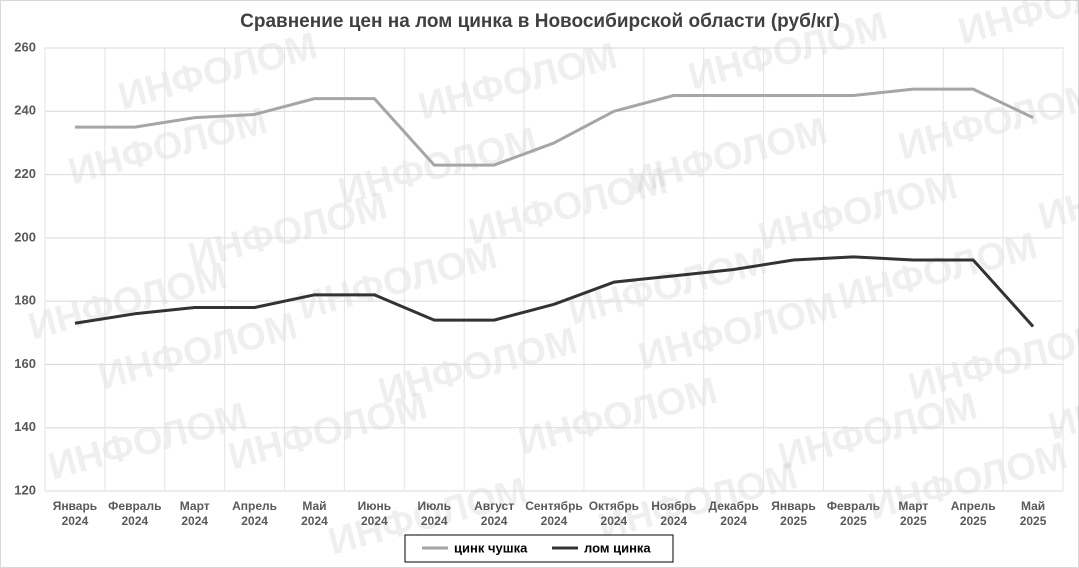  I want to click on x-tick-label: Сентябрь 2024, so click(554, 513).